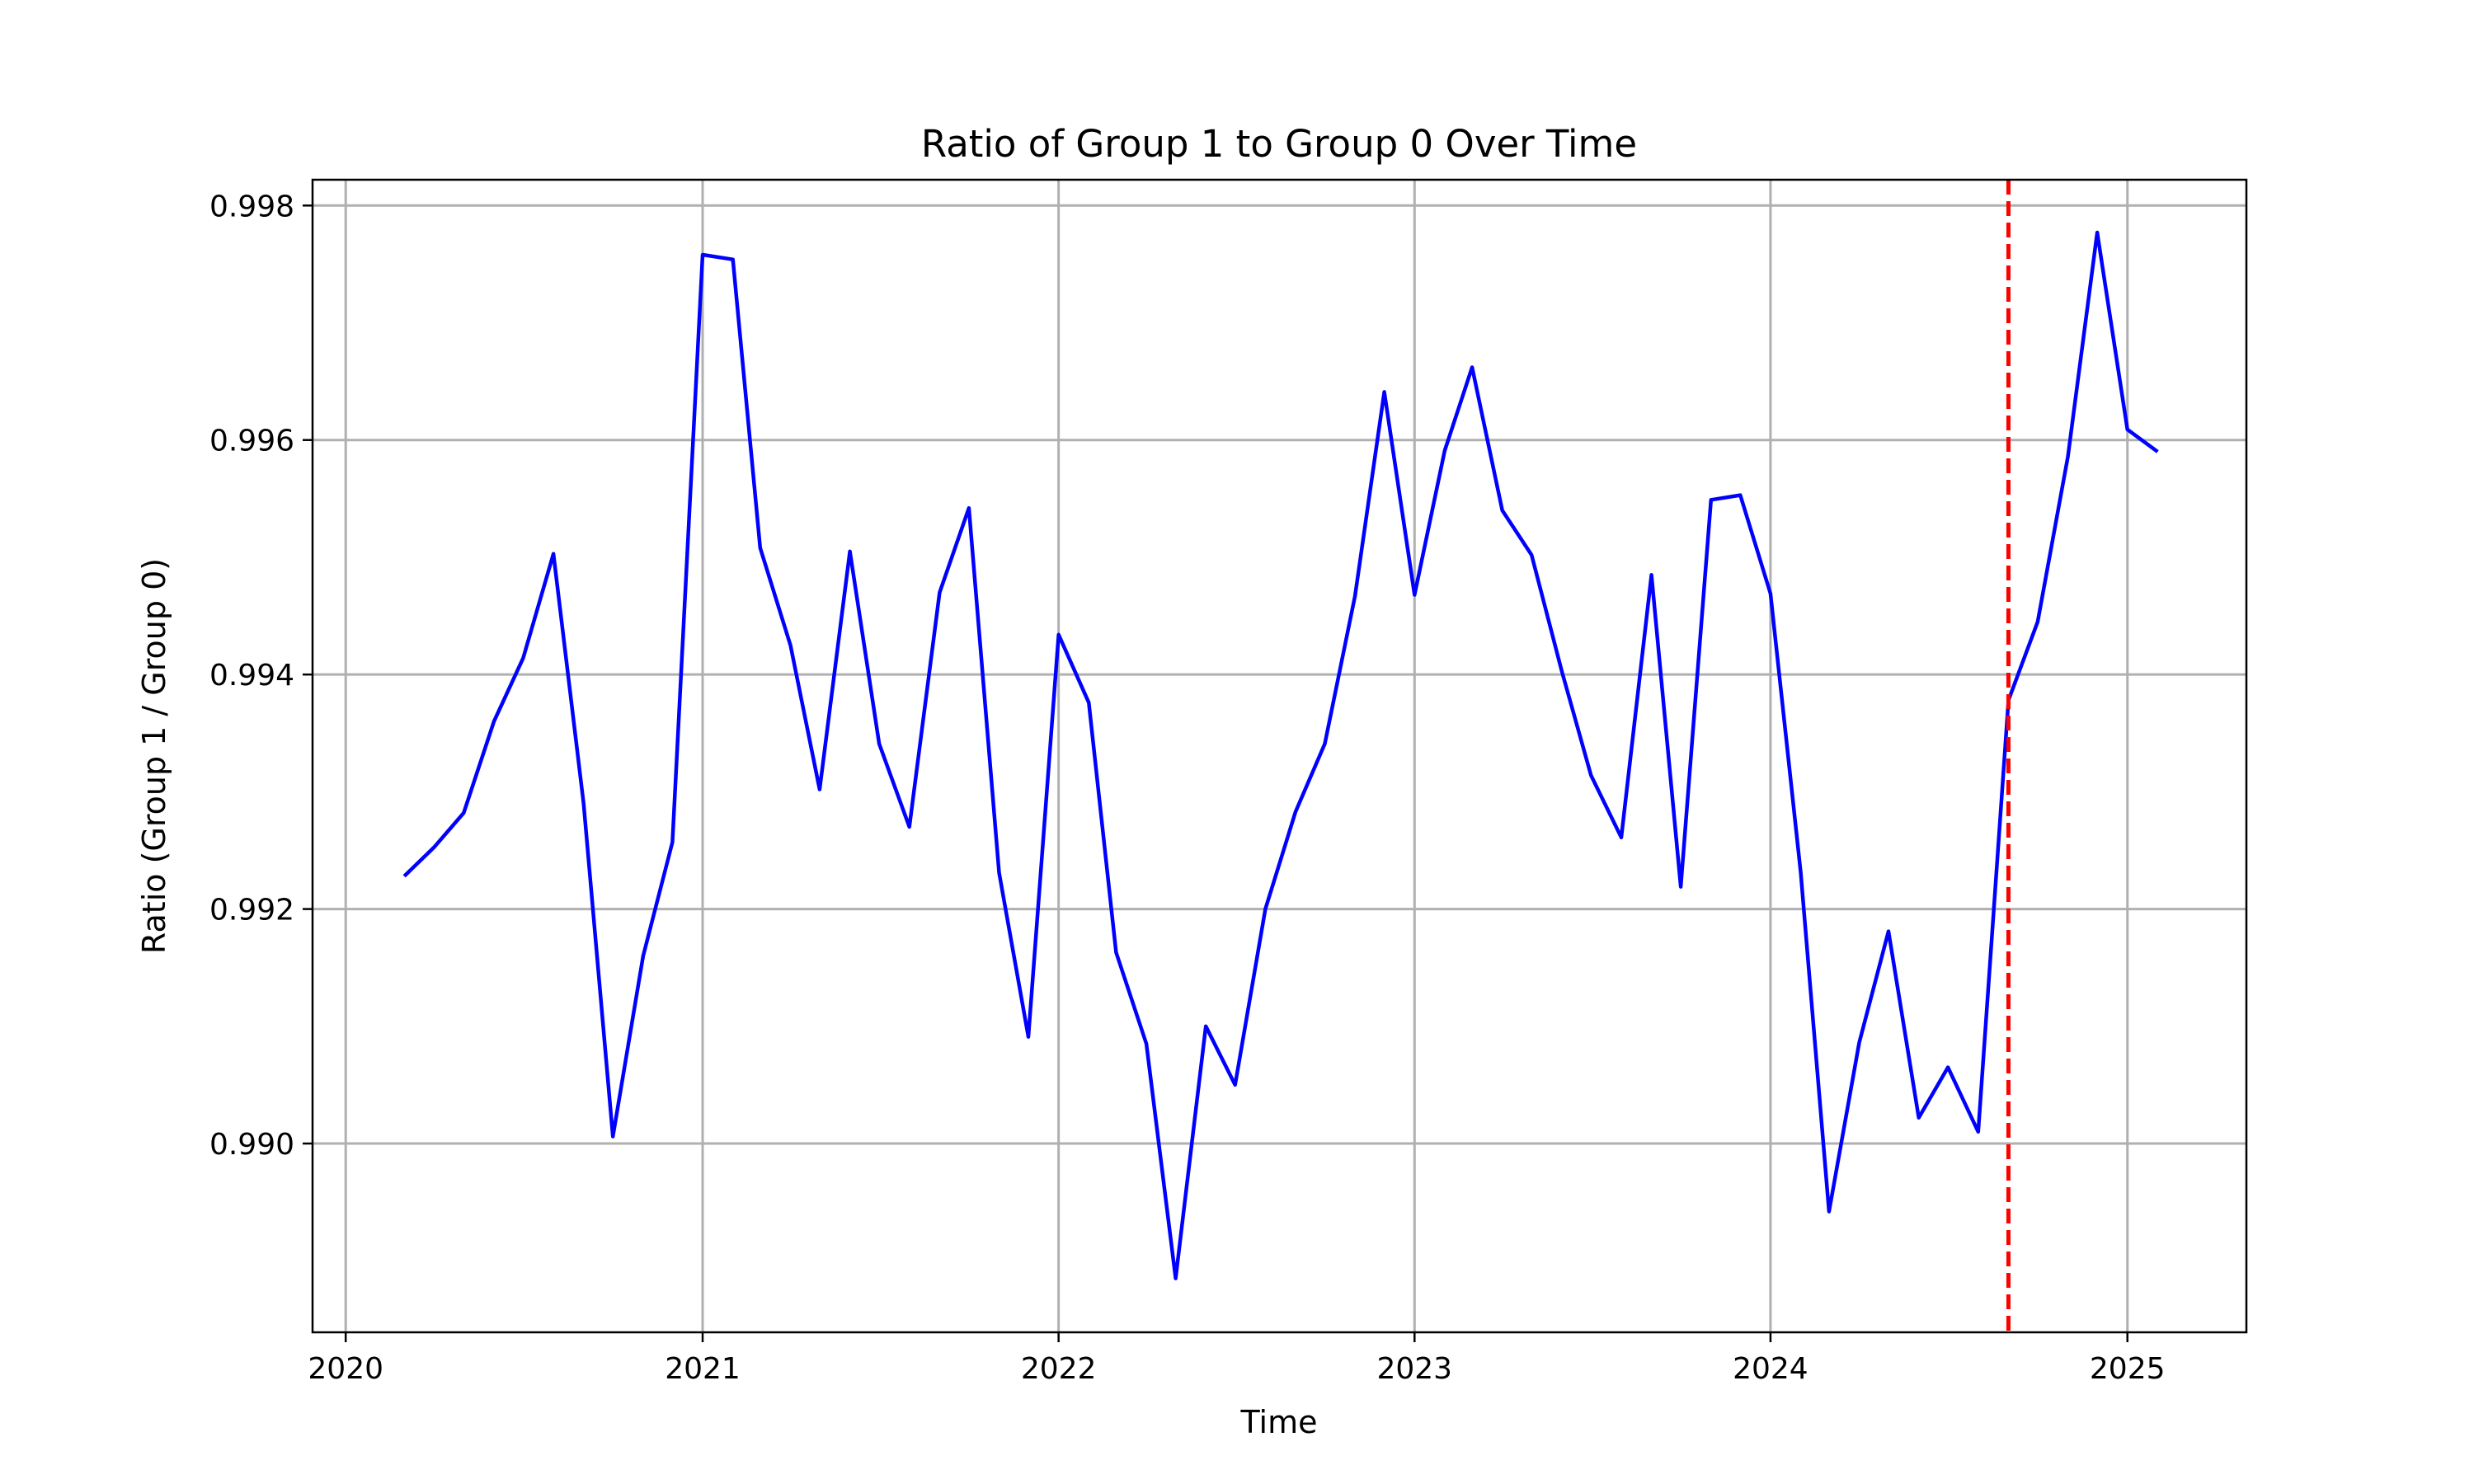 Image resolution: width=2474 pixels, height=1484 pixels. Describe the element at coordinates (251, 911) in the screenshot. I see `y-tick-label: 0.992` at that location.